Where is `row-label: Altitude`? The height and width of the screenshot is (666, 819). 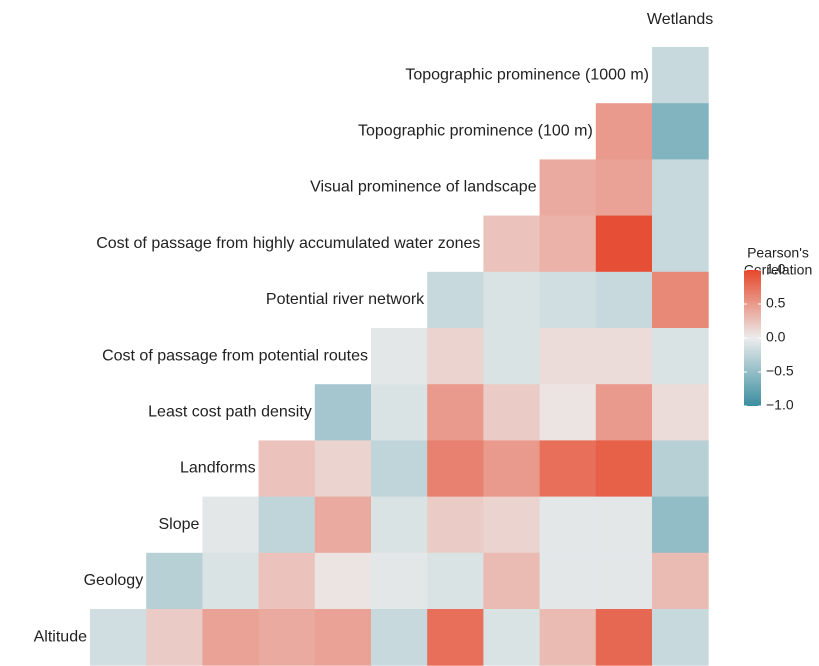
row-label: Altitude is located at coordinates (60, 636).